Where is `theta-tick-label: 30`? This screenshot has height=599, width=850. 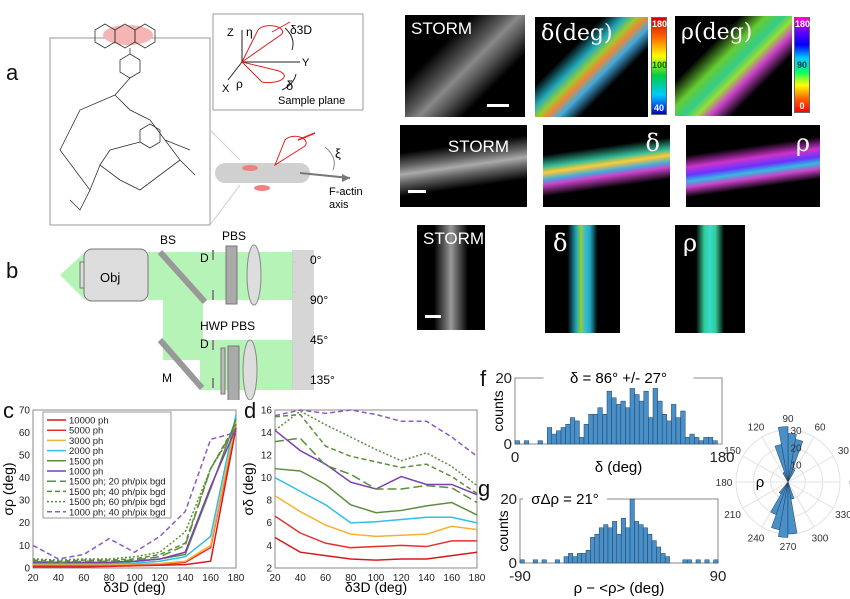
theta-tick-label: 30 is located at coordinates (844, 451).